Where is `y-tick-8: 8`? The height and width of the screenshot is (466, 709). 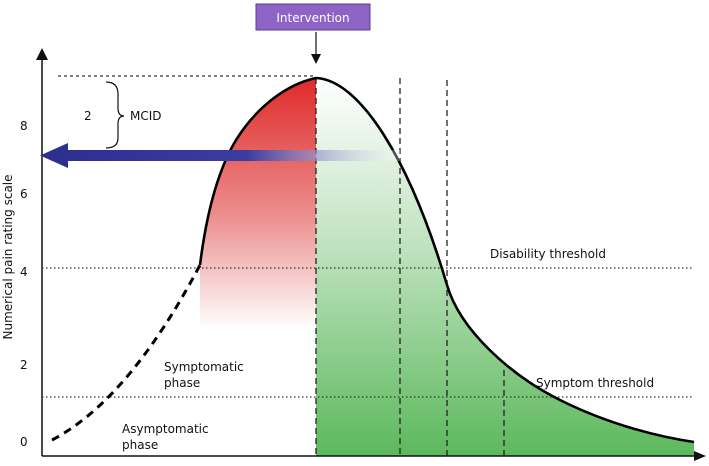 y-tick-8: 8 is located at coordinates (24, 126).